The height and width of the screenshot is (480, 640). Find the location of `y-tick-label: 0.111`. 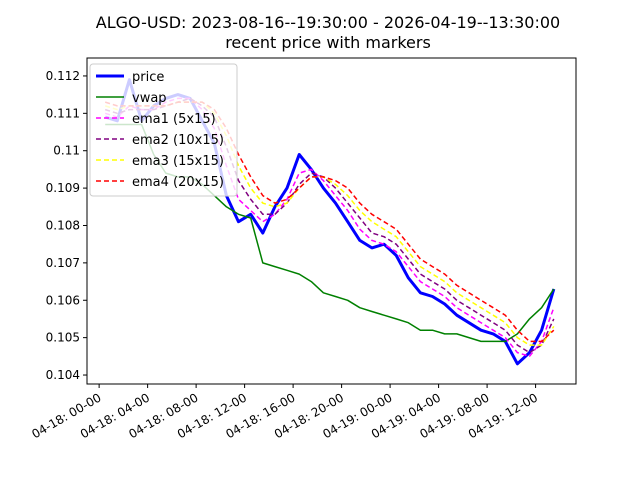

y-tick-label: 0.111 is located at coordinates (63, 113).